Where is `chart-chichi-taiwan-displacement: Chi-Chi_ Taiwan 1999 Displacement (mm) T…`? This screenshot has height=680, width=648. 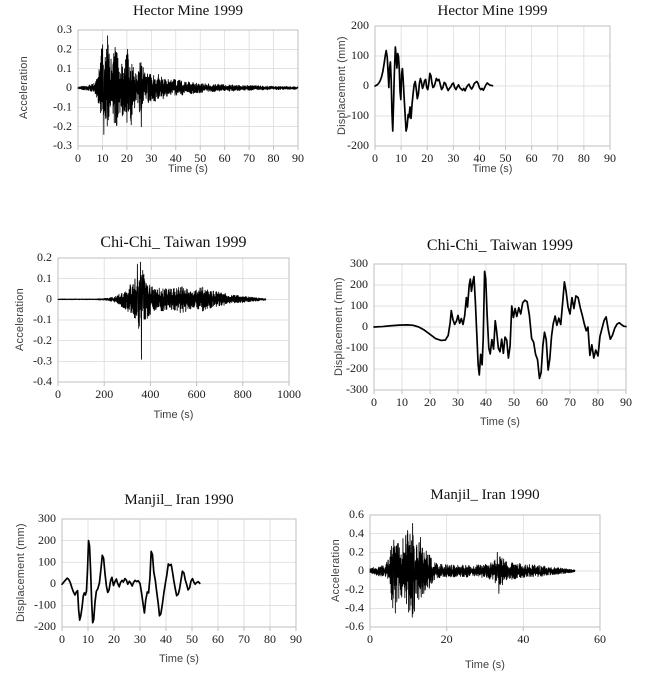
chart-chichi-taiwan-displacement: Chi-Chi_ Taiwan 1999 Displacement (mm) T… is located at coordinates (487, 334).